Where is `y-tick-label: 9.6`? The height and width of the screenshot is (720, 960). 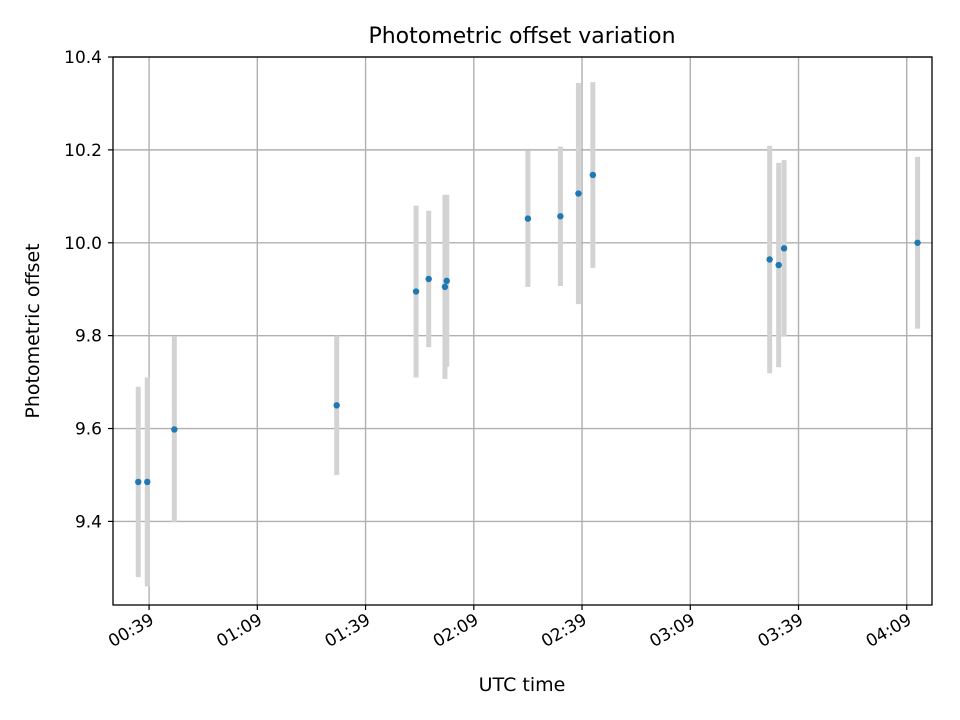
y-tick-label: 9.6 is located at coordinates (88, 430).